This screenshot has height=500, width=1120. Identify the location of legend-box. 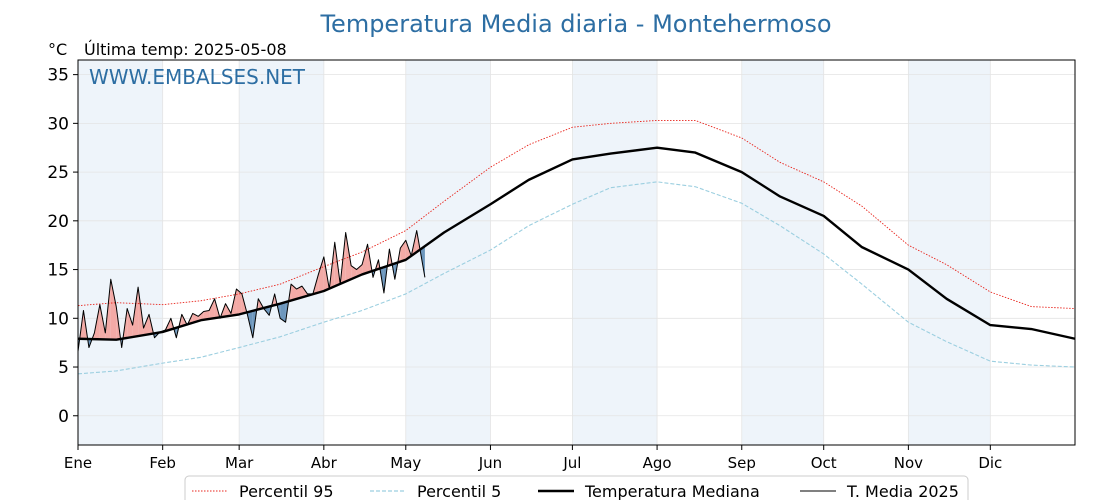
(576, 487).